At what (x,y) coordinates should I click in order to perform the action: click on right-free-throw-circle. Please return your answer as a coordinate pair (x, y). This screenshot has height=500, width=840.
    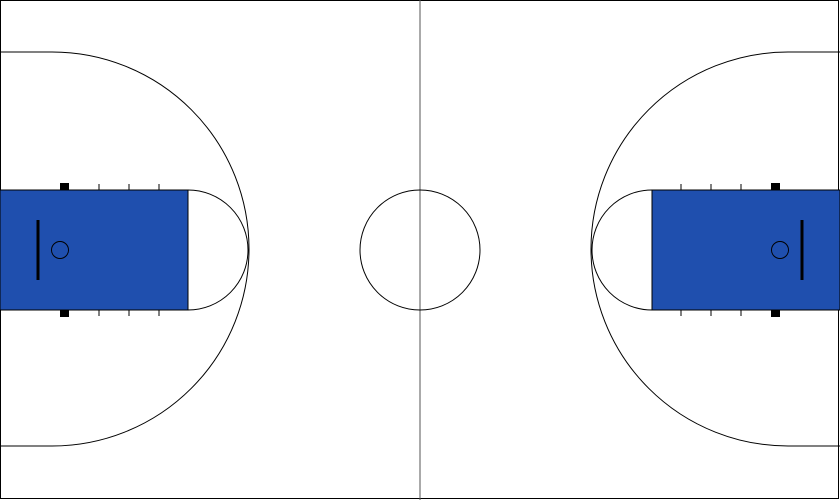
    Looking at the image, I should click on (622, 250).